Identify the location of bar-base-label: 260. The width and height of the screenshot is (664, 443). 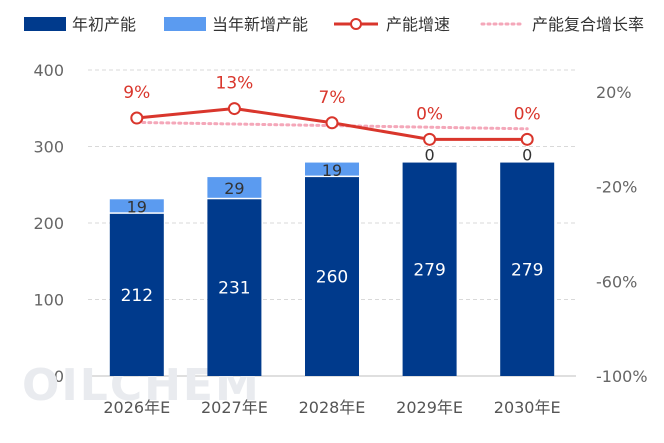
(332, 278).